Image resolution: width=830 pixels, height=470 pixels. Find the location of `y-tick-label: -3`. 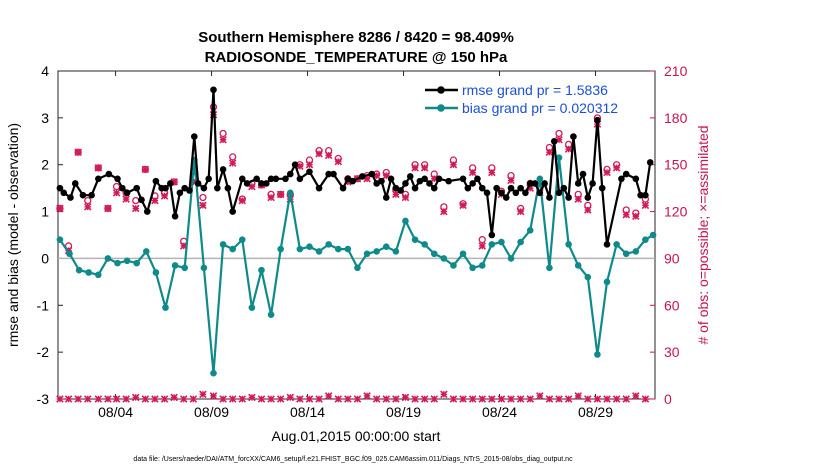

y-tick-label: -3 is located at coordinates (43, 399).